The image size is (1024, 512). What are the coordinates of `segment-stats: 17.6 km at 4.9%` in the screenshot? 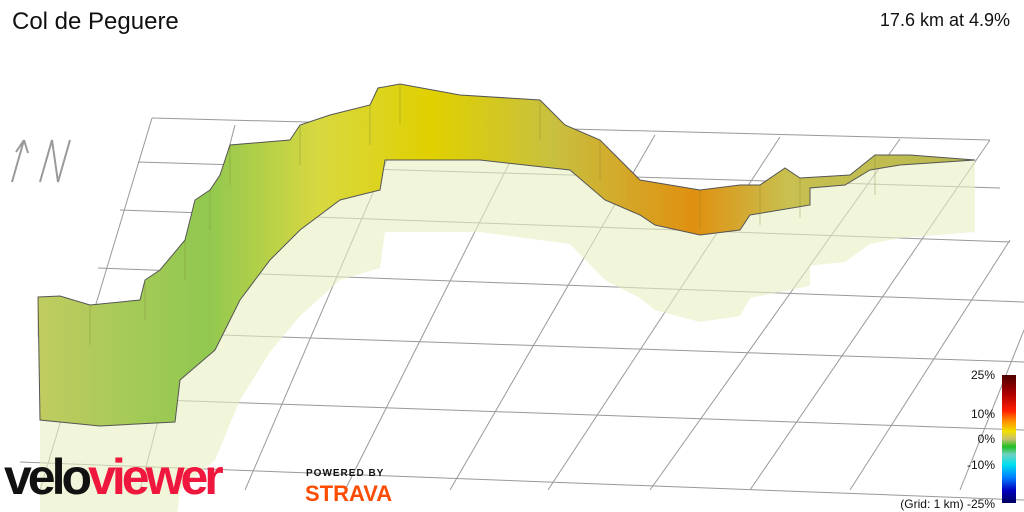 It's located at (944, 20).